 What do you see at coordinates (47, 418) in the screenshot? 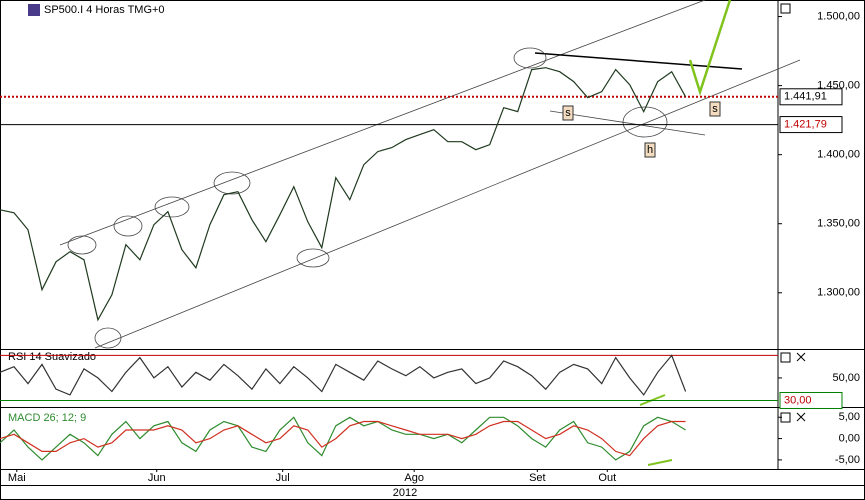
I see `macd-title: MACD 26; 12; 9` at bounding box center [47, 418].